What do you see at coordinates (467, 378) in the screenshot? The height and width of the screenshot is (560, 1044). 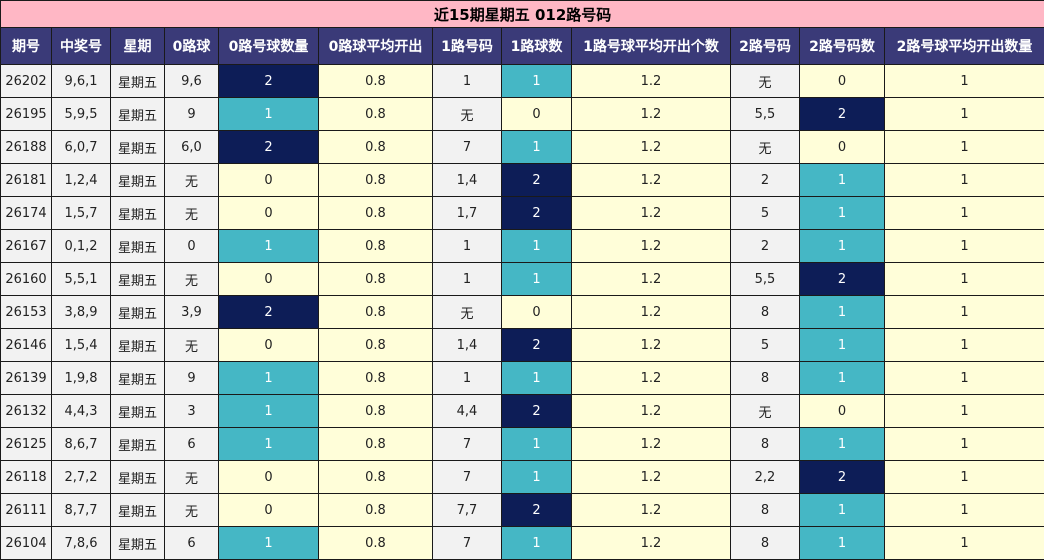 I see `cell-route1-numbers: 1` at bounding box center [467, 378].